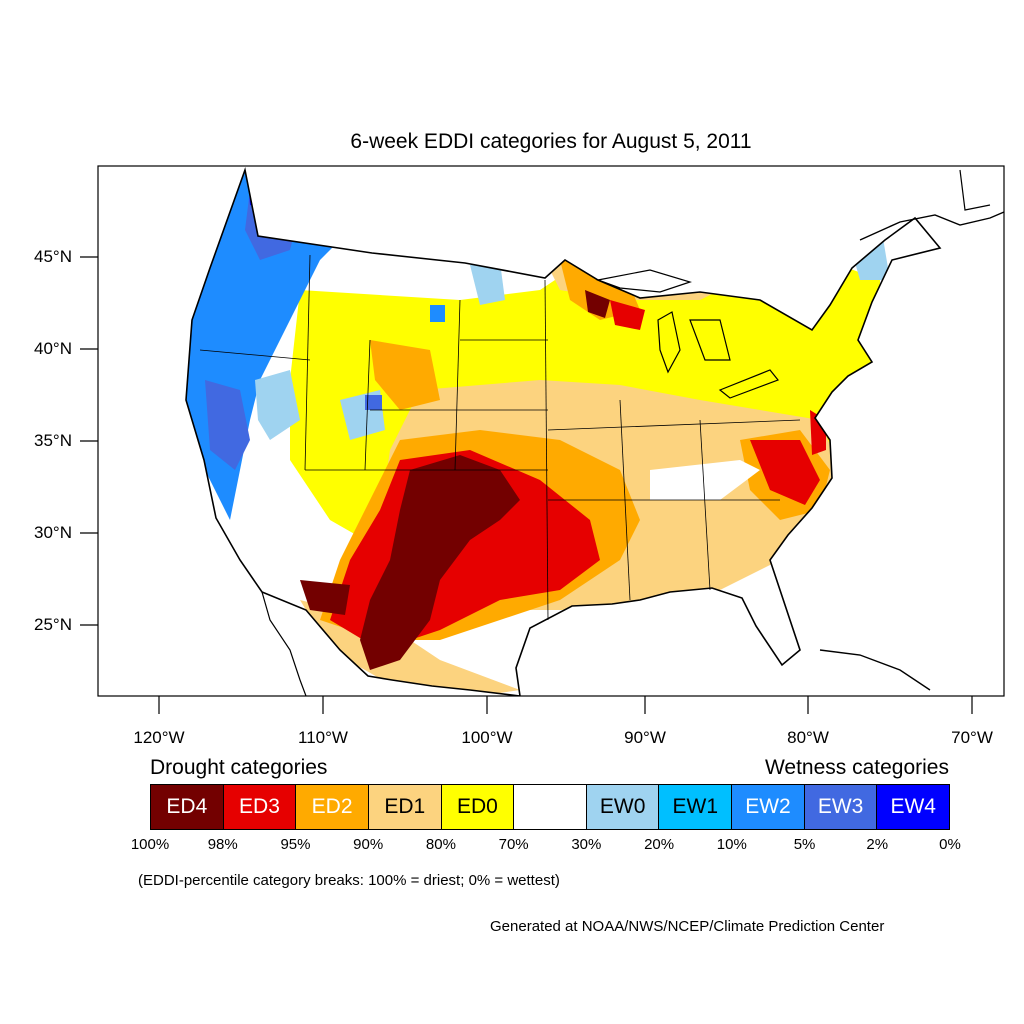 This screenshot has width=1024, height=1024. I want to click on legend-break-label: 5%, so click(804, 844).